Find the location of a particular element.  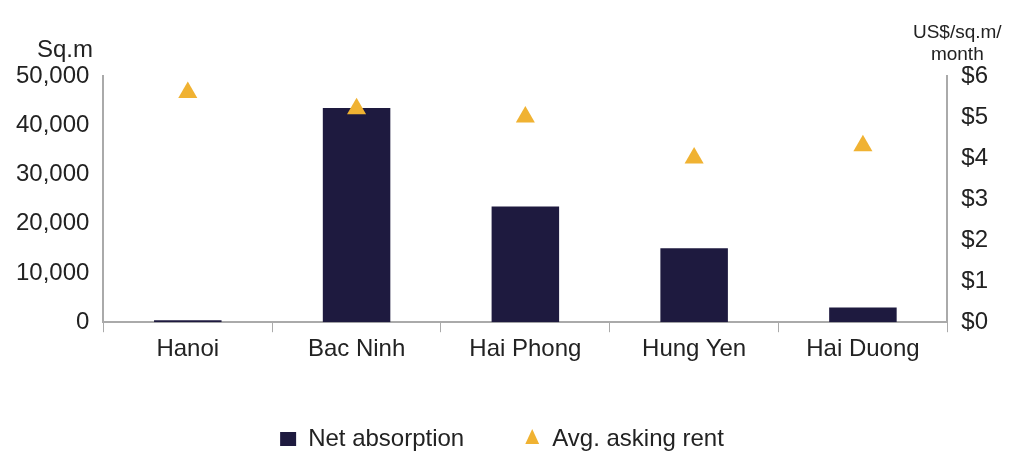

y2-tick-label: $1 is located at coordinates (975, 279).